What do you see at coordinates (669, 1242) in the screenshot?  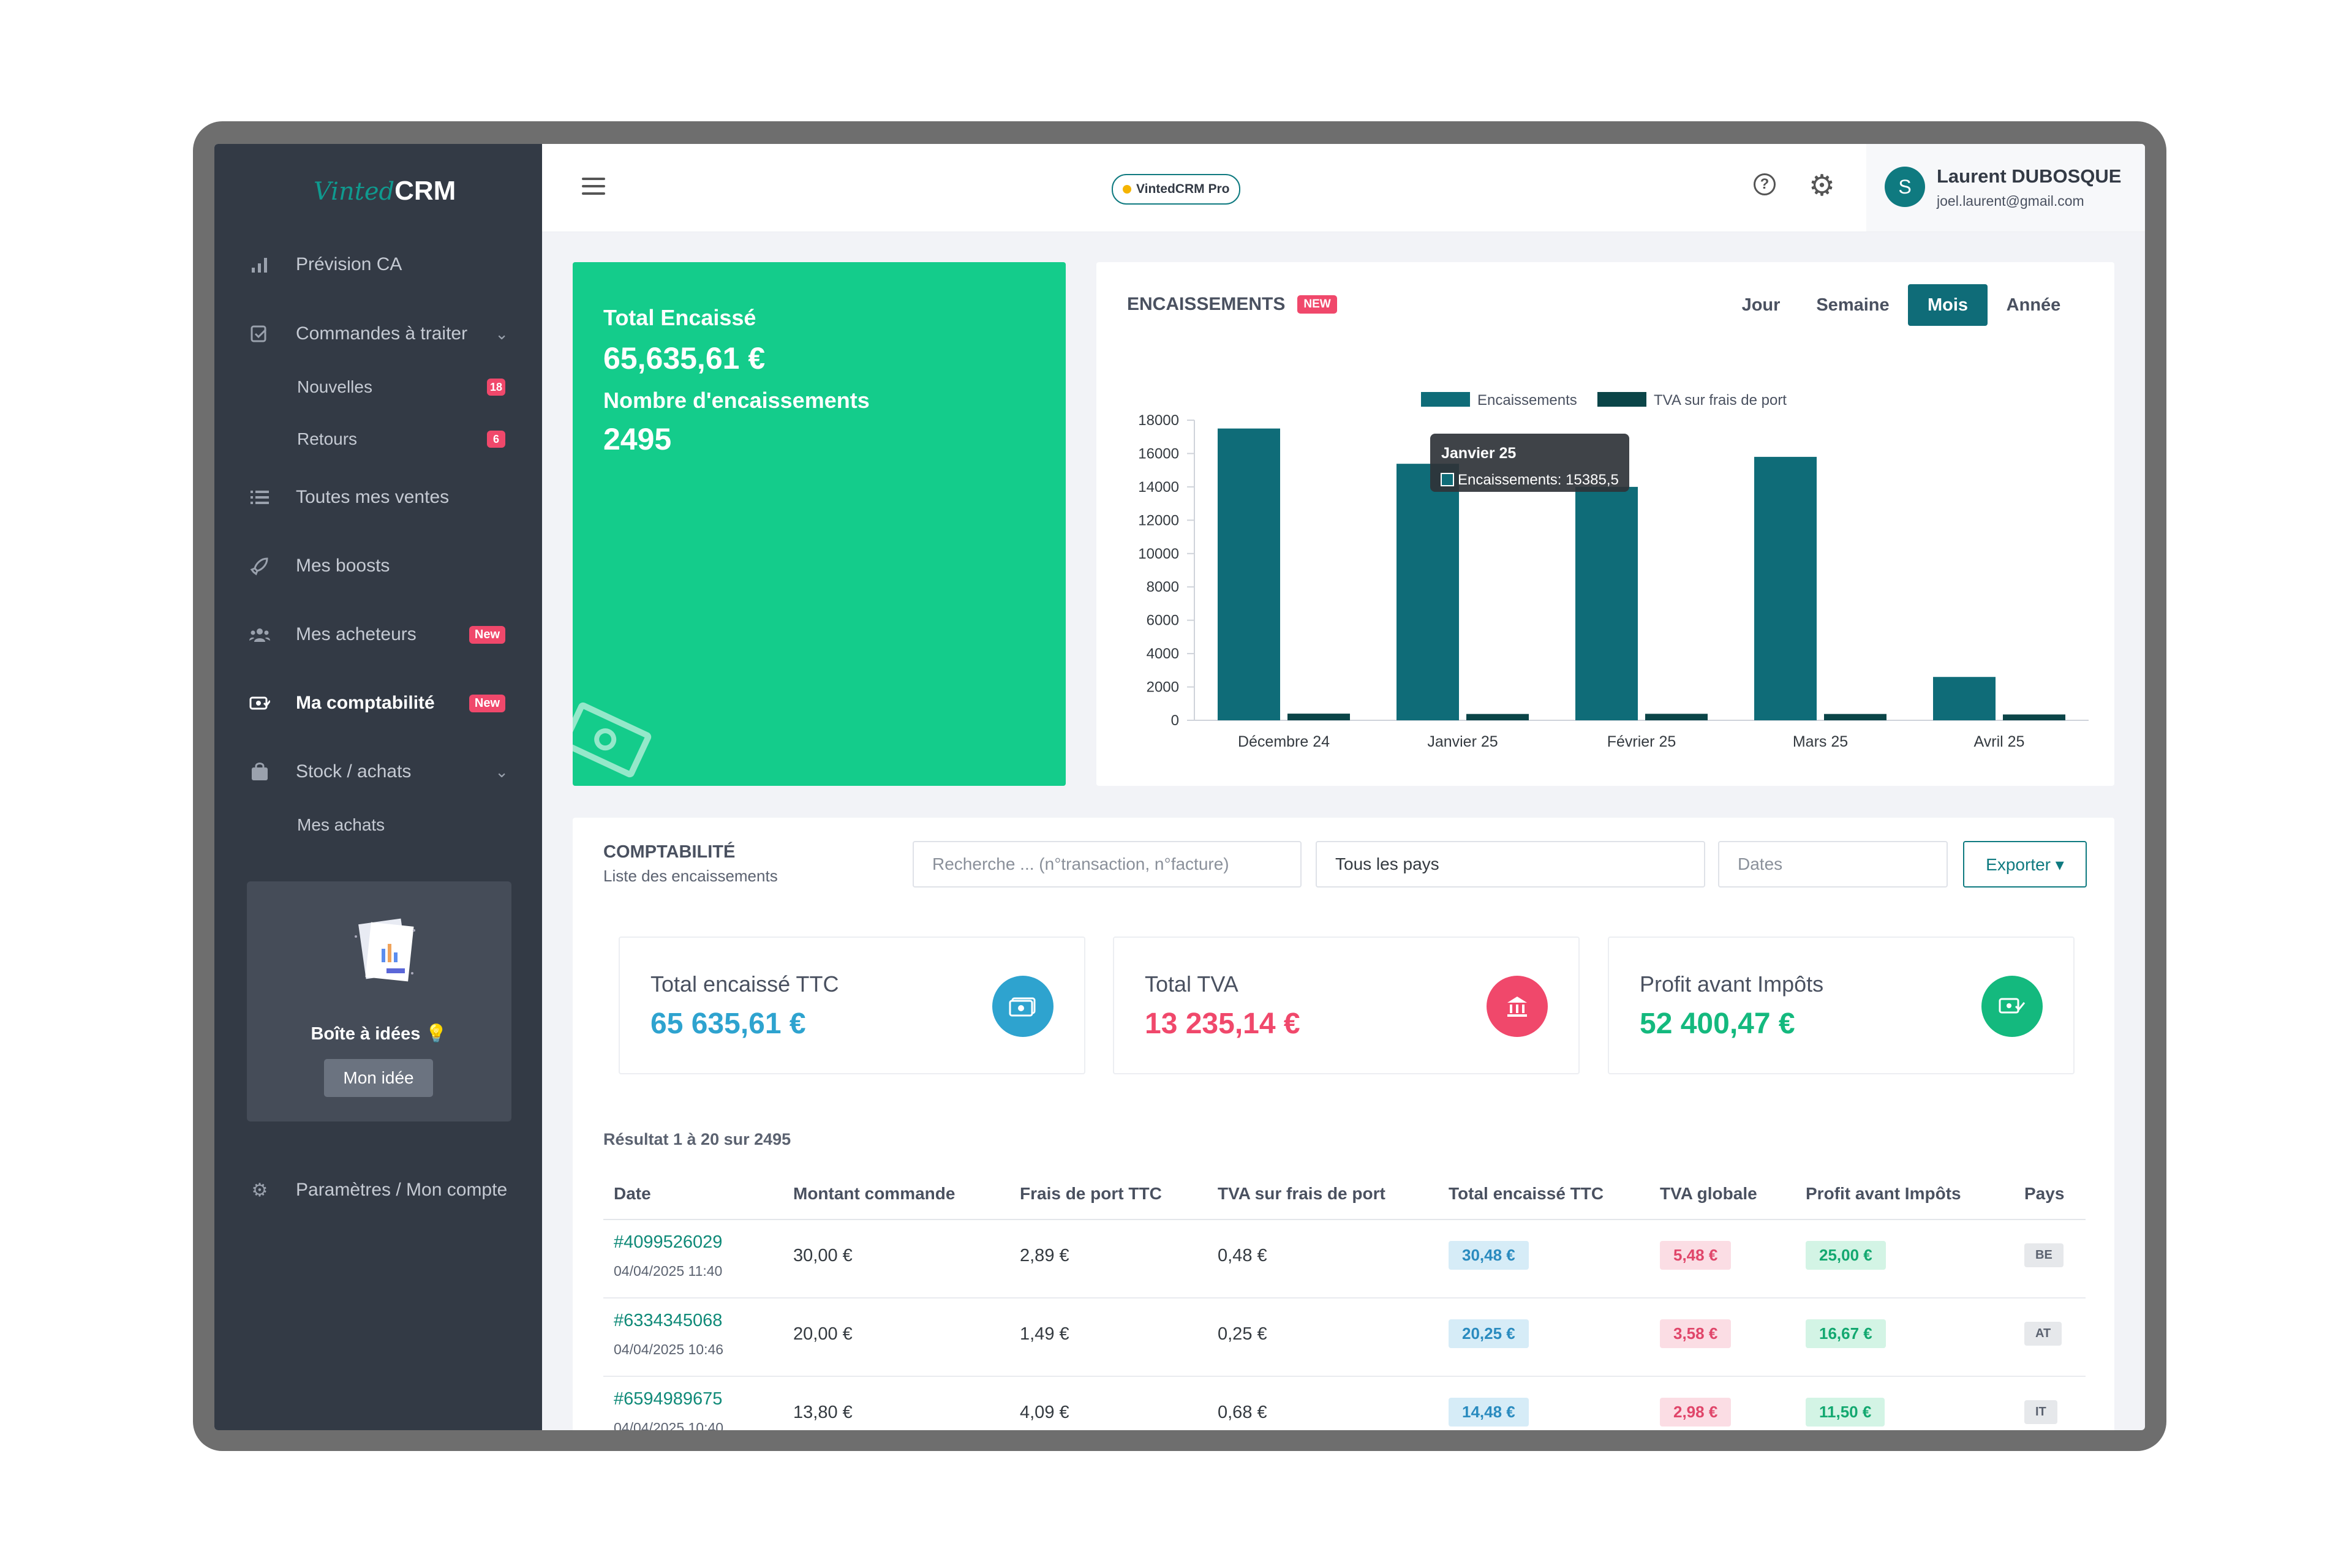 I see `transaction-id-link: #4099526029` at bounding box center [669, 1242].